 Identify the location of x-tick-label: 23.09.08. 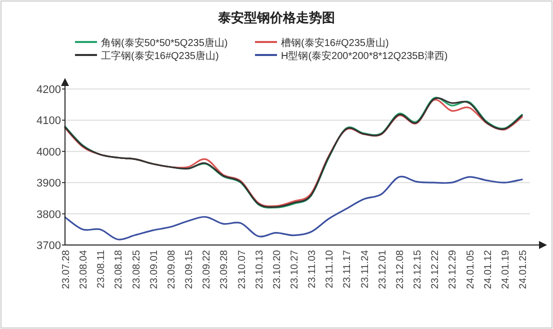
(172, 269).